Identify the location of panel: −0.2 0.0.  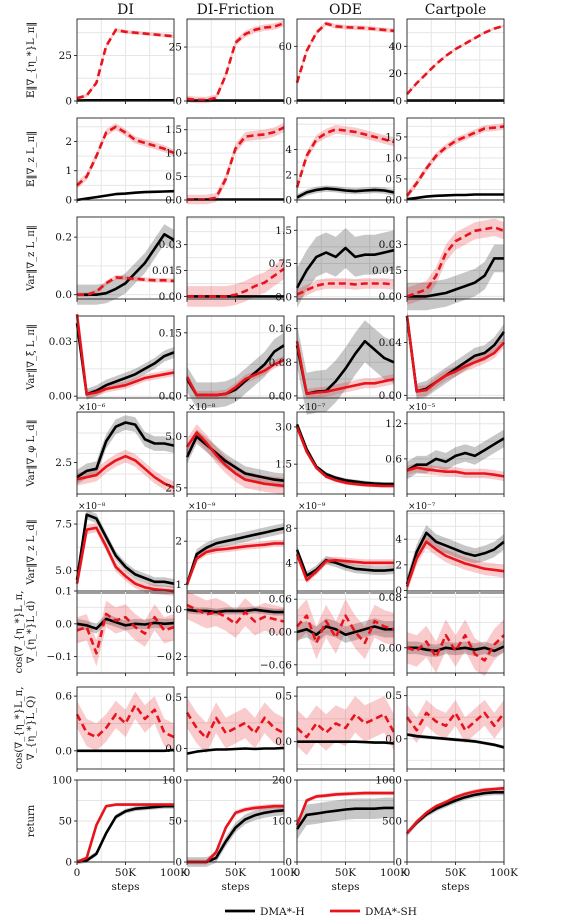
(221, 633).